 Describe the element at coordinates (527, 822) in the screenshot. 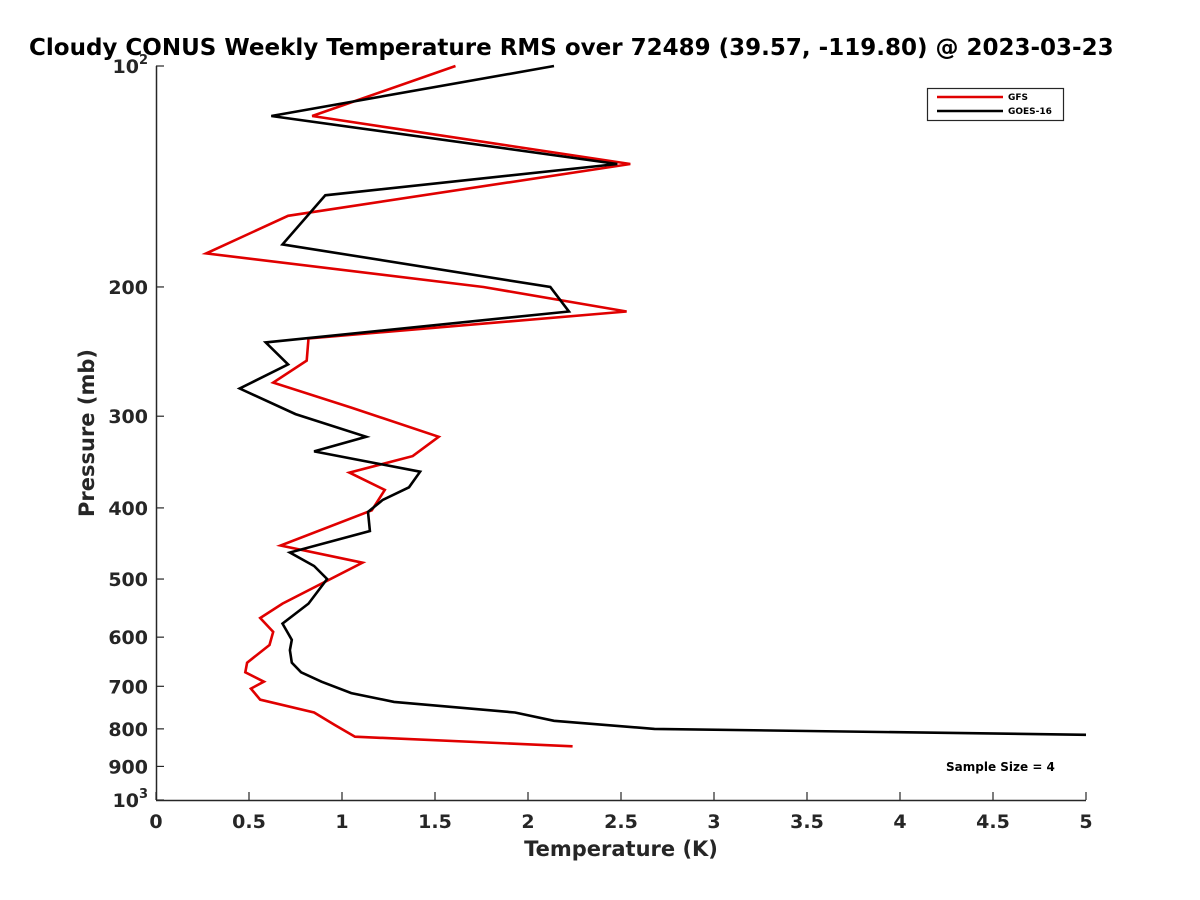

I see `x-tick-label: 2` at that location.